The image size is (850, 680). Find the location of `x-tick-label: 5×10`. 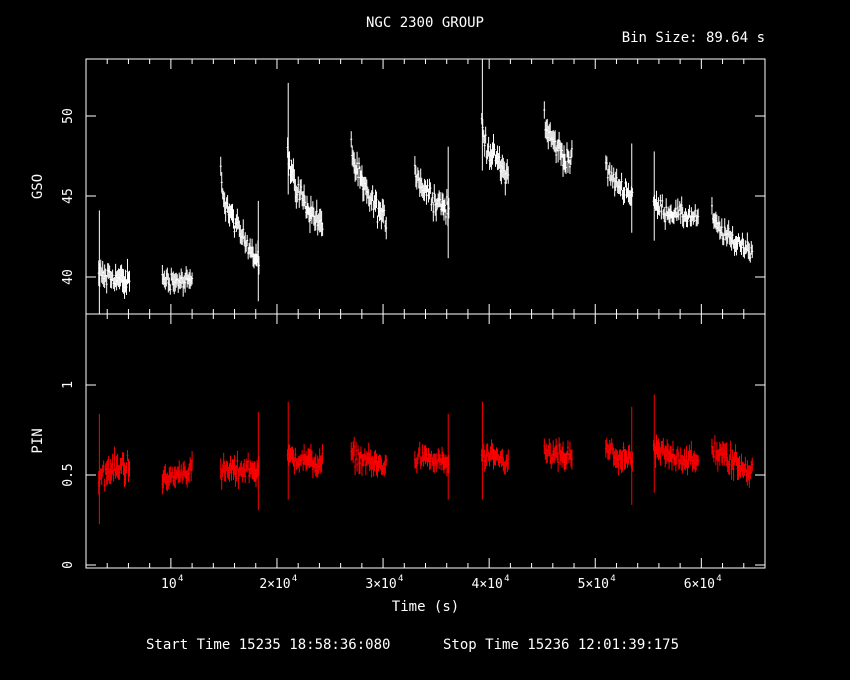

x-tick-label: 5×10 is located at coordinates (593, 584).